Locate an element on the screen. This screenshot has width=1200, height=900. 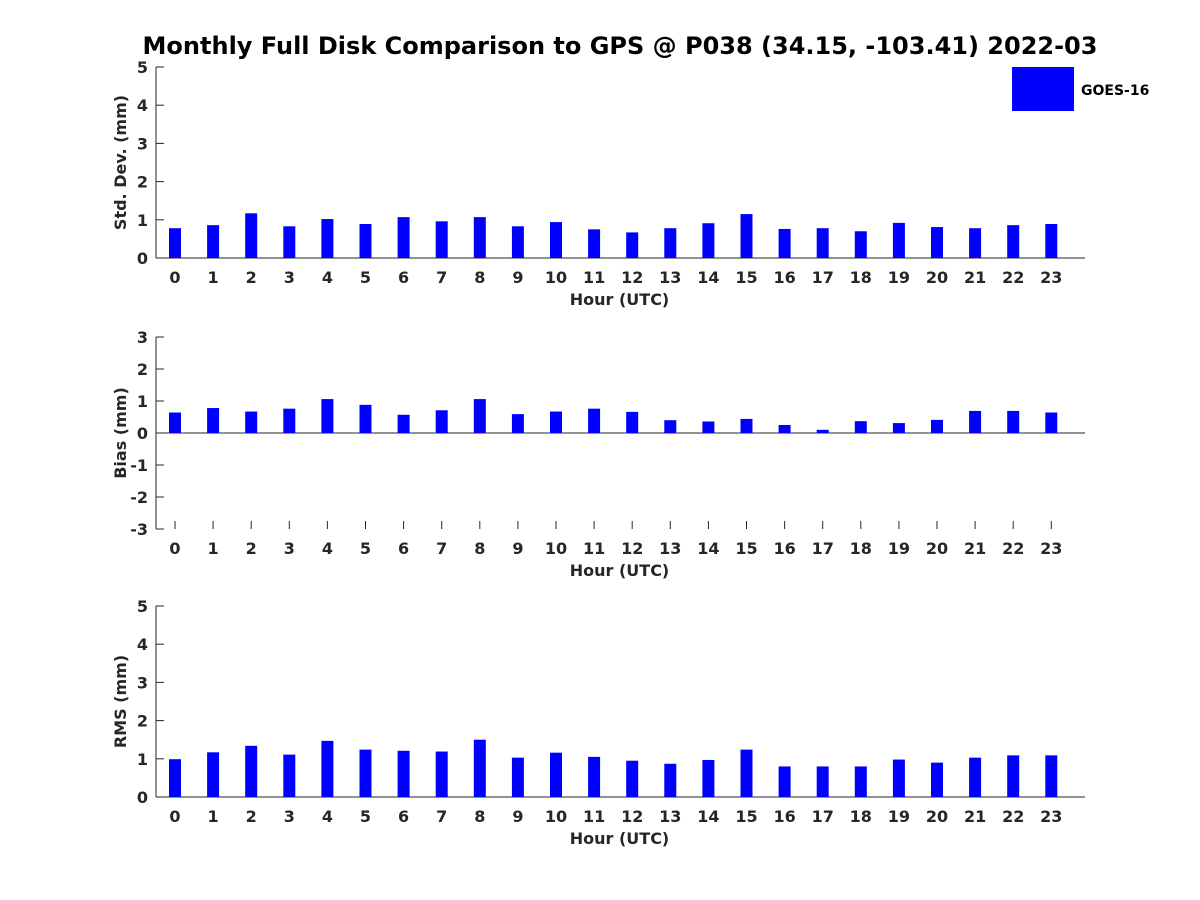
y-axis-label: Bias (mm) is located at coordinates (120, 433).